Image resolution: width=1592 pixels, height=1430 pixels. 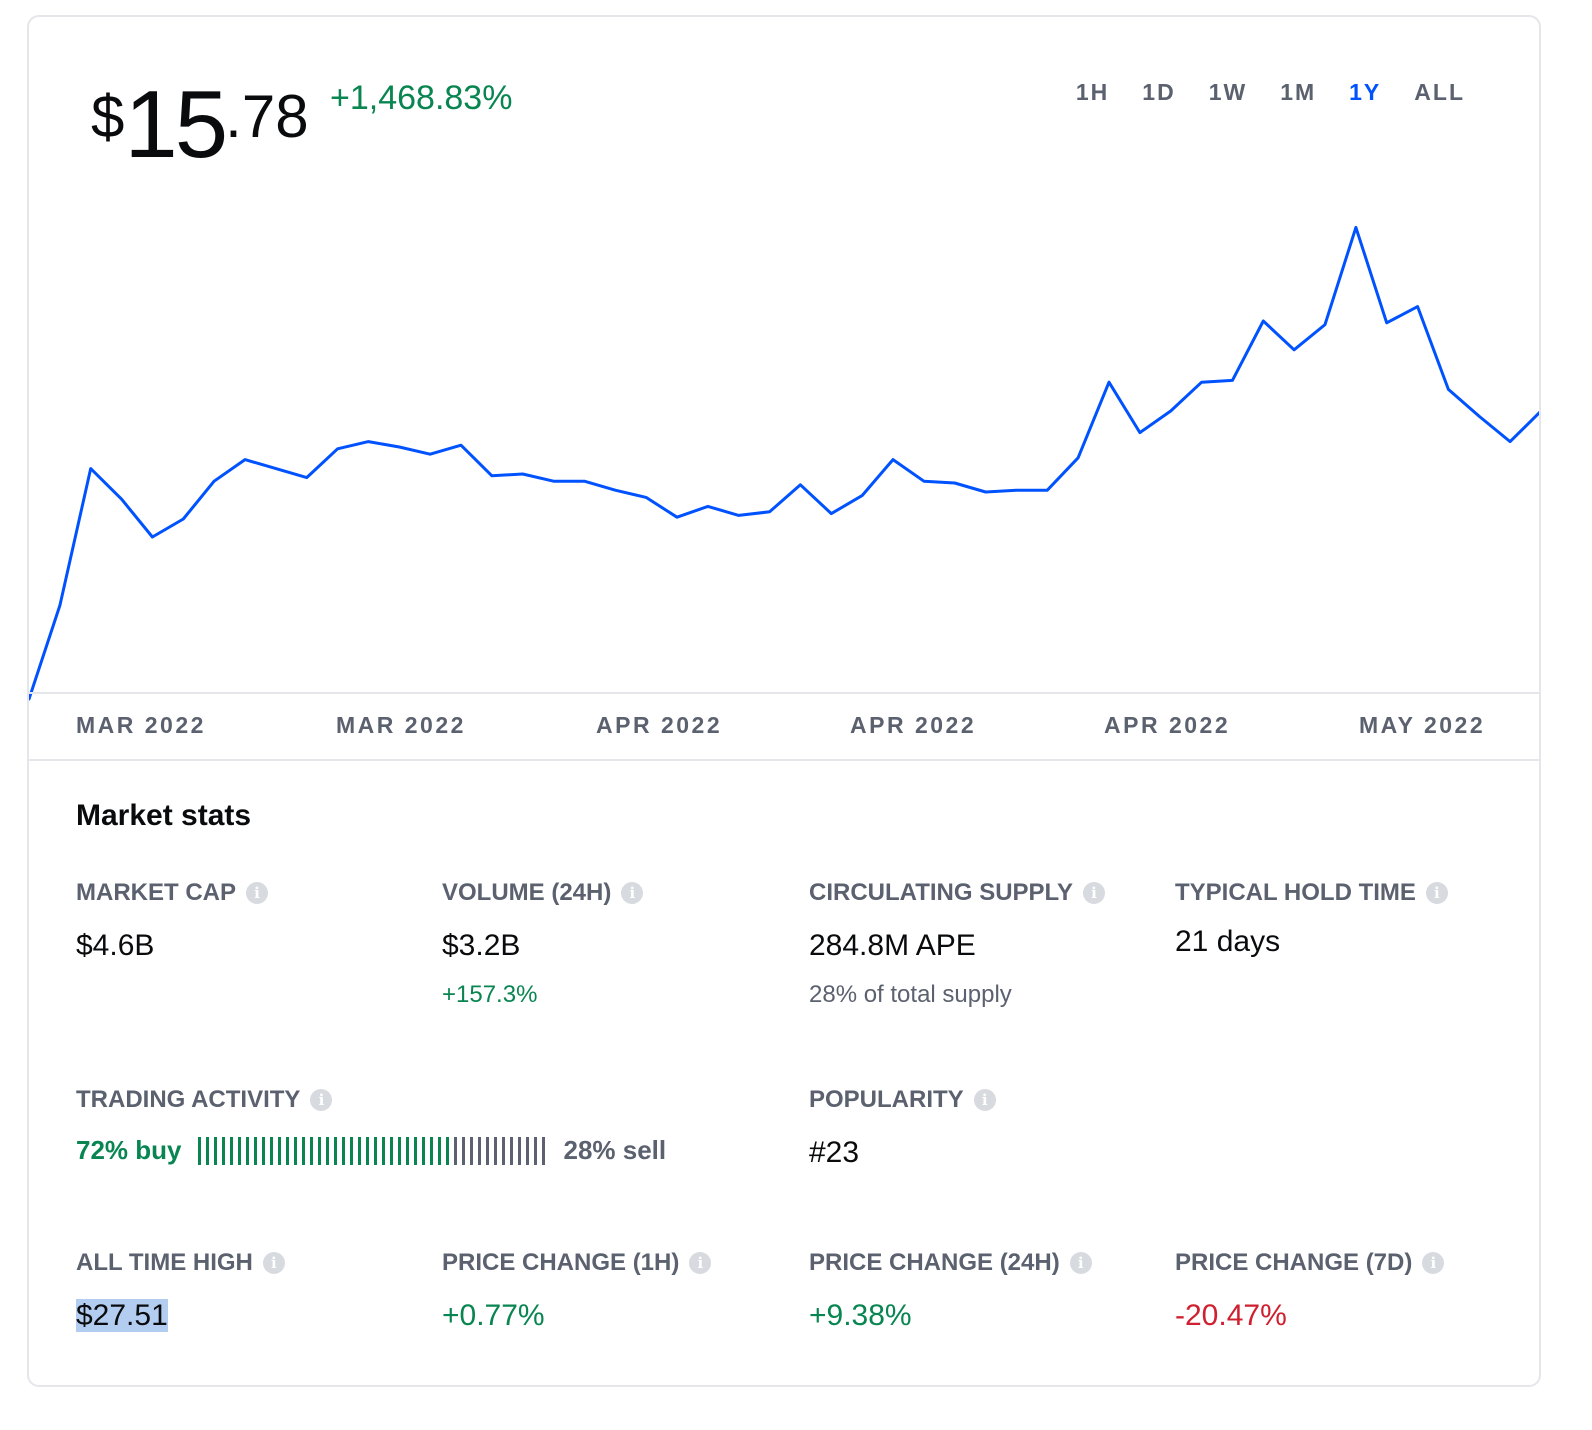 I want to click on buy-percent: 72% buy, so click(x=129, y=1150).